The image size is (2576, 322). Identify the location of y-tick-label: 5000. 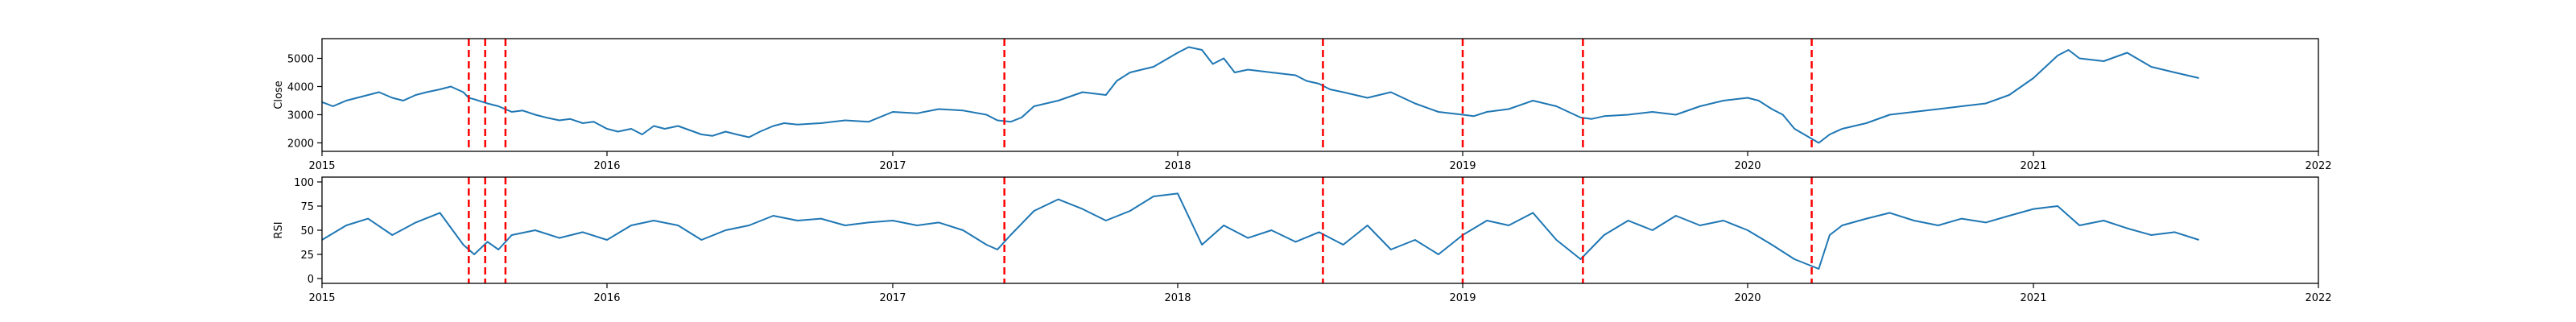
(300, 60).